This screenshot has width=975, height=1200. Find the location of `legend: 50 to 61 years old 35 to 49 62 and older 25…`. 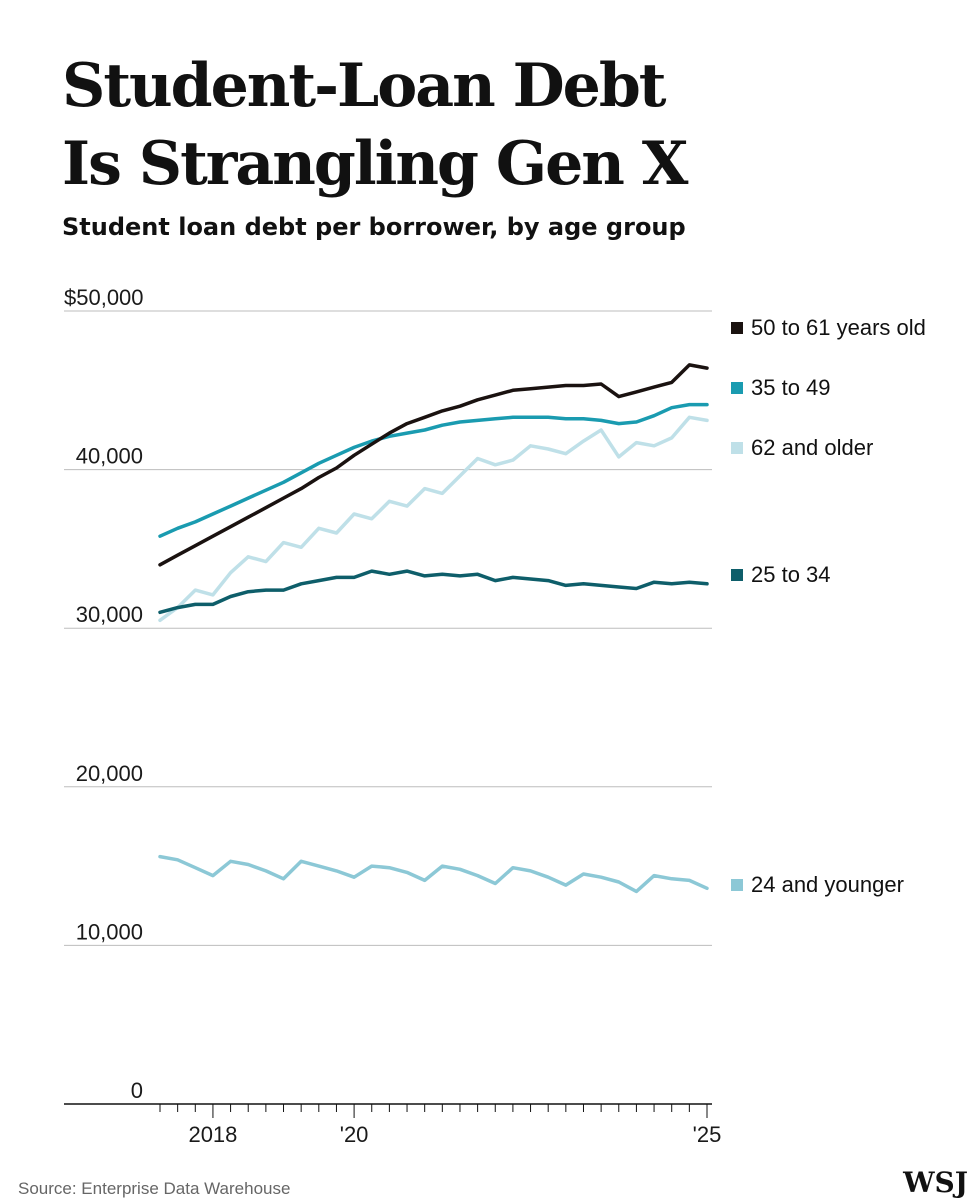

legend: 50 to 61 years old 35 to 49 62 and older 25… is located at coordinates (828, 606).